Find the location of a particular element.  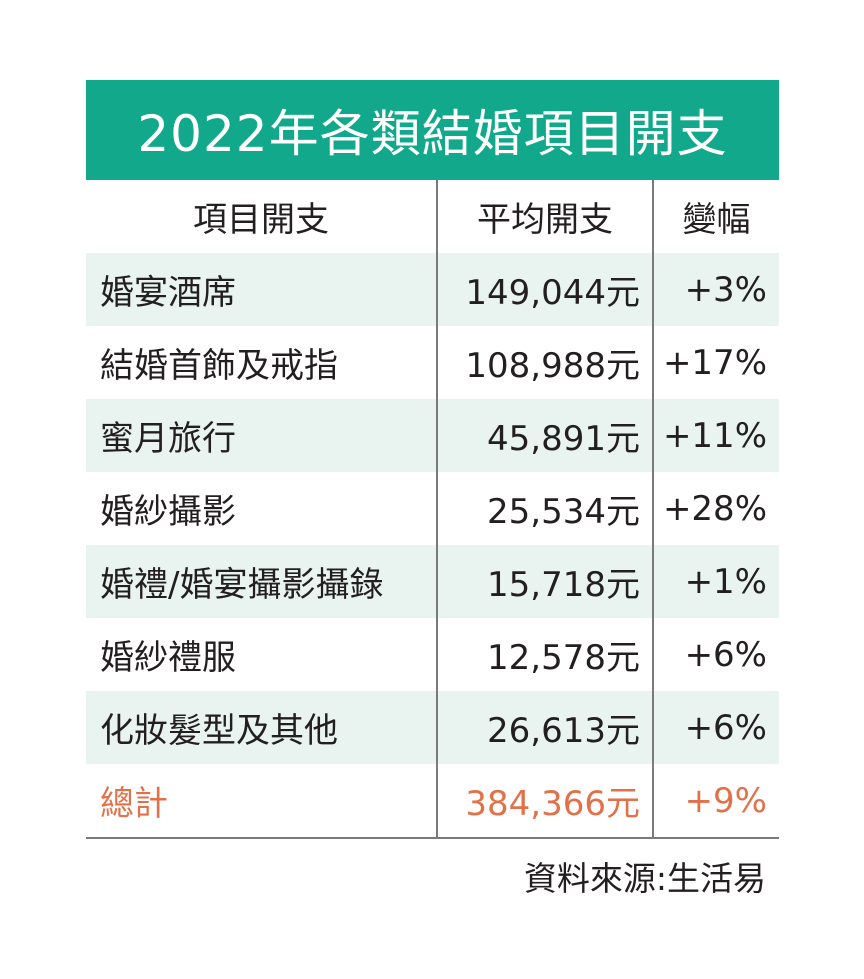

total-label: 總計 is located at coordinates (261, 801).